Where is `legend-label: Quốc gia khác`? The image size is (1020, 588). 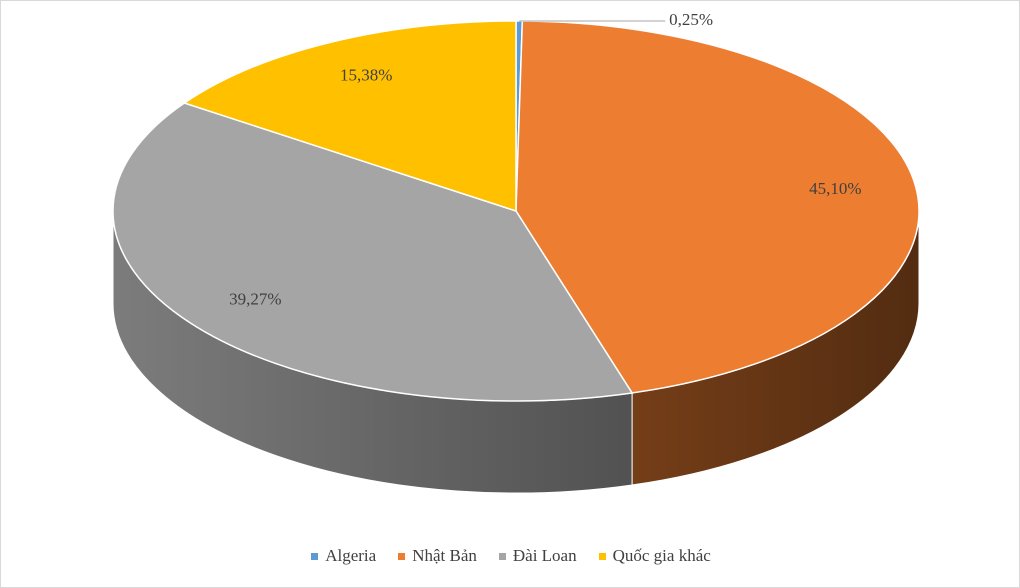 legend-label: Quốc gia khác is located at coordinates (661, 555).